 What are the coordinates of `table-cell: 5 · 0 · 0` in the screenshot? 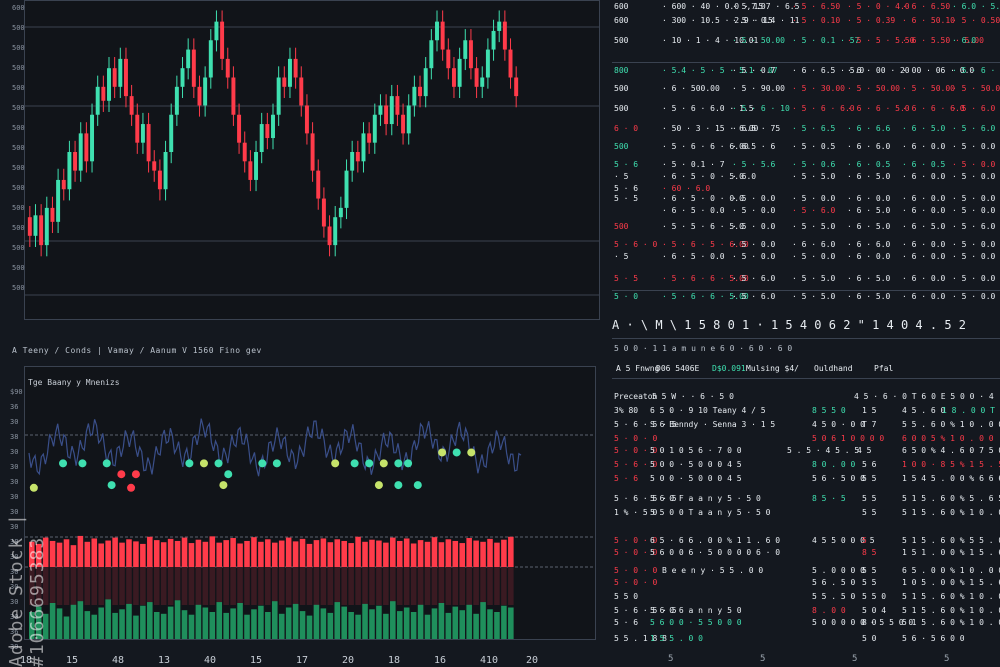 It's located at (636, 438).